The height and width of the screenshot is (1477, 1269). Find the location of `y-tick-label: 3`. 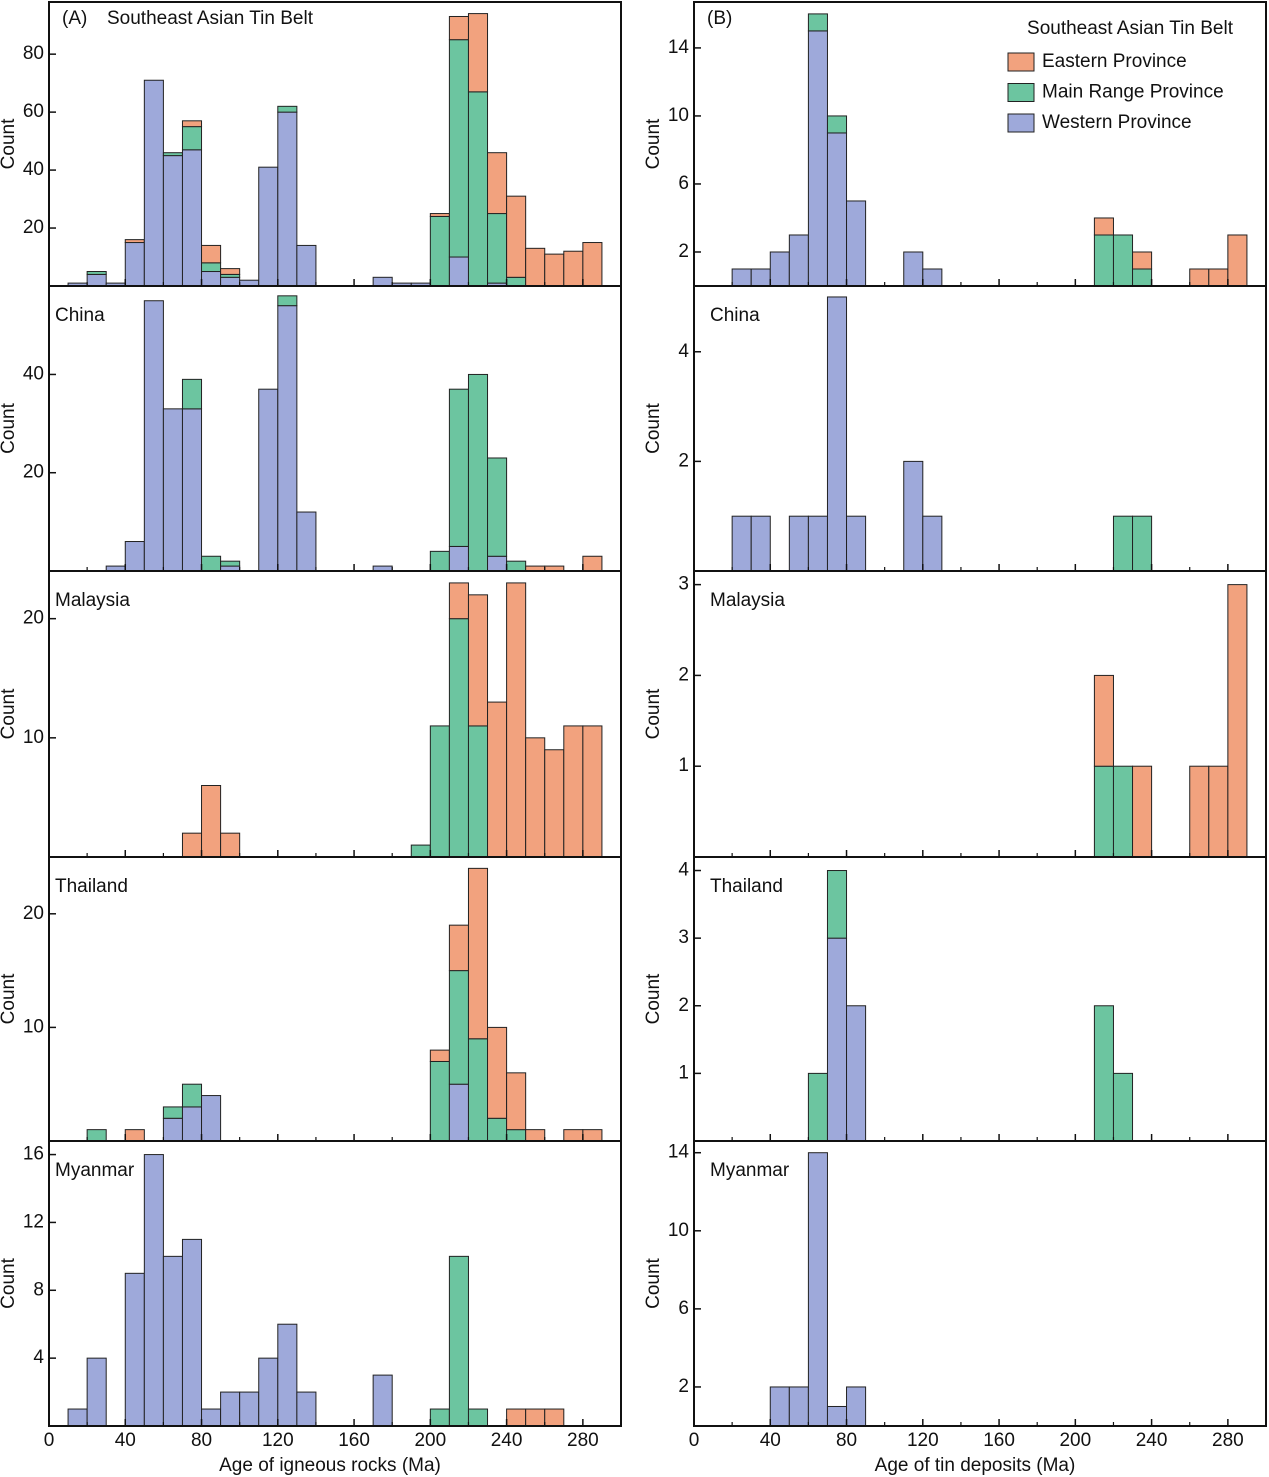

y-tick-label: 3 is located at coordinates (683, 584).